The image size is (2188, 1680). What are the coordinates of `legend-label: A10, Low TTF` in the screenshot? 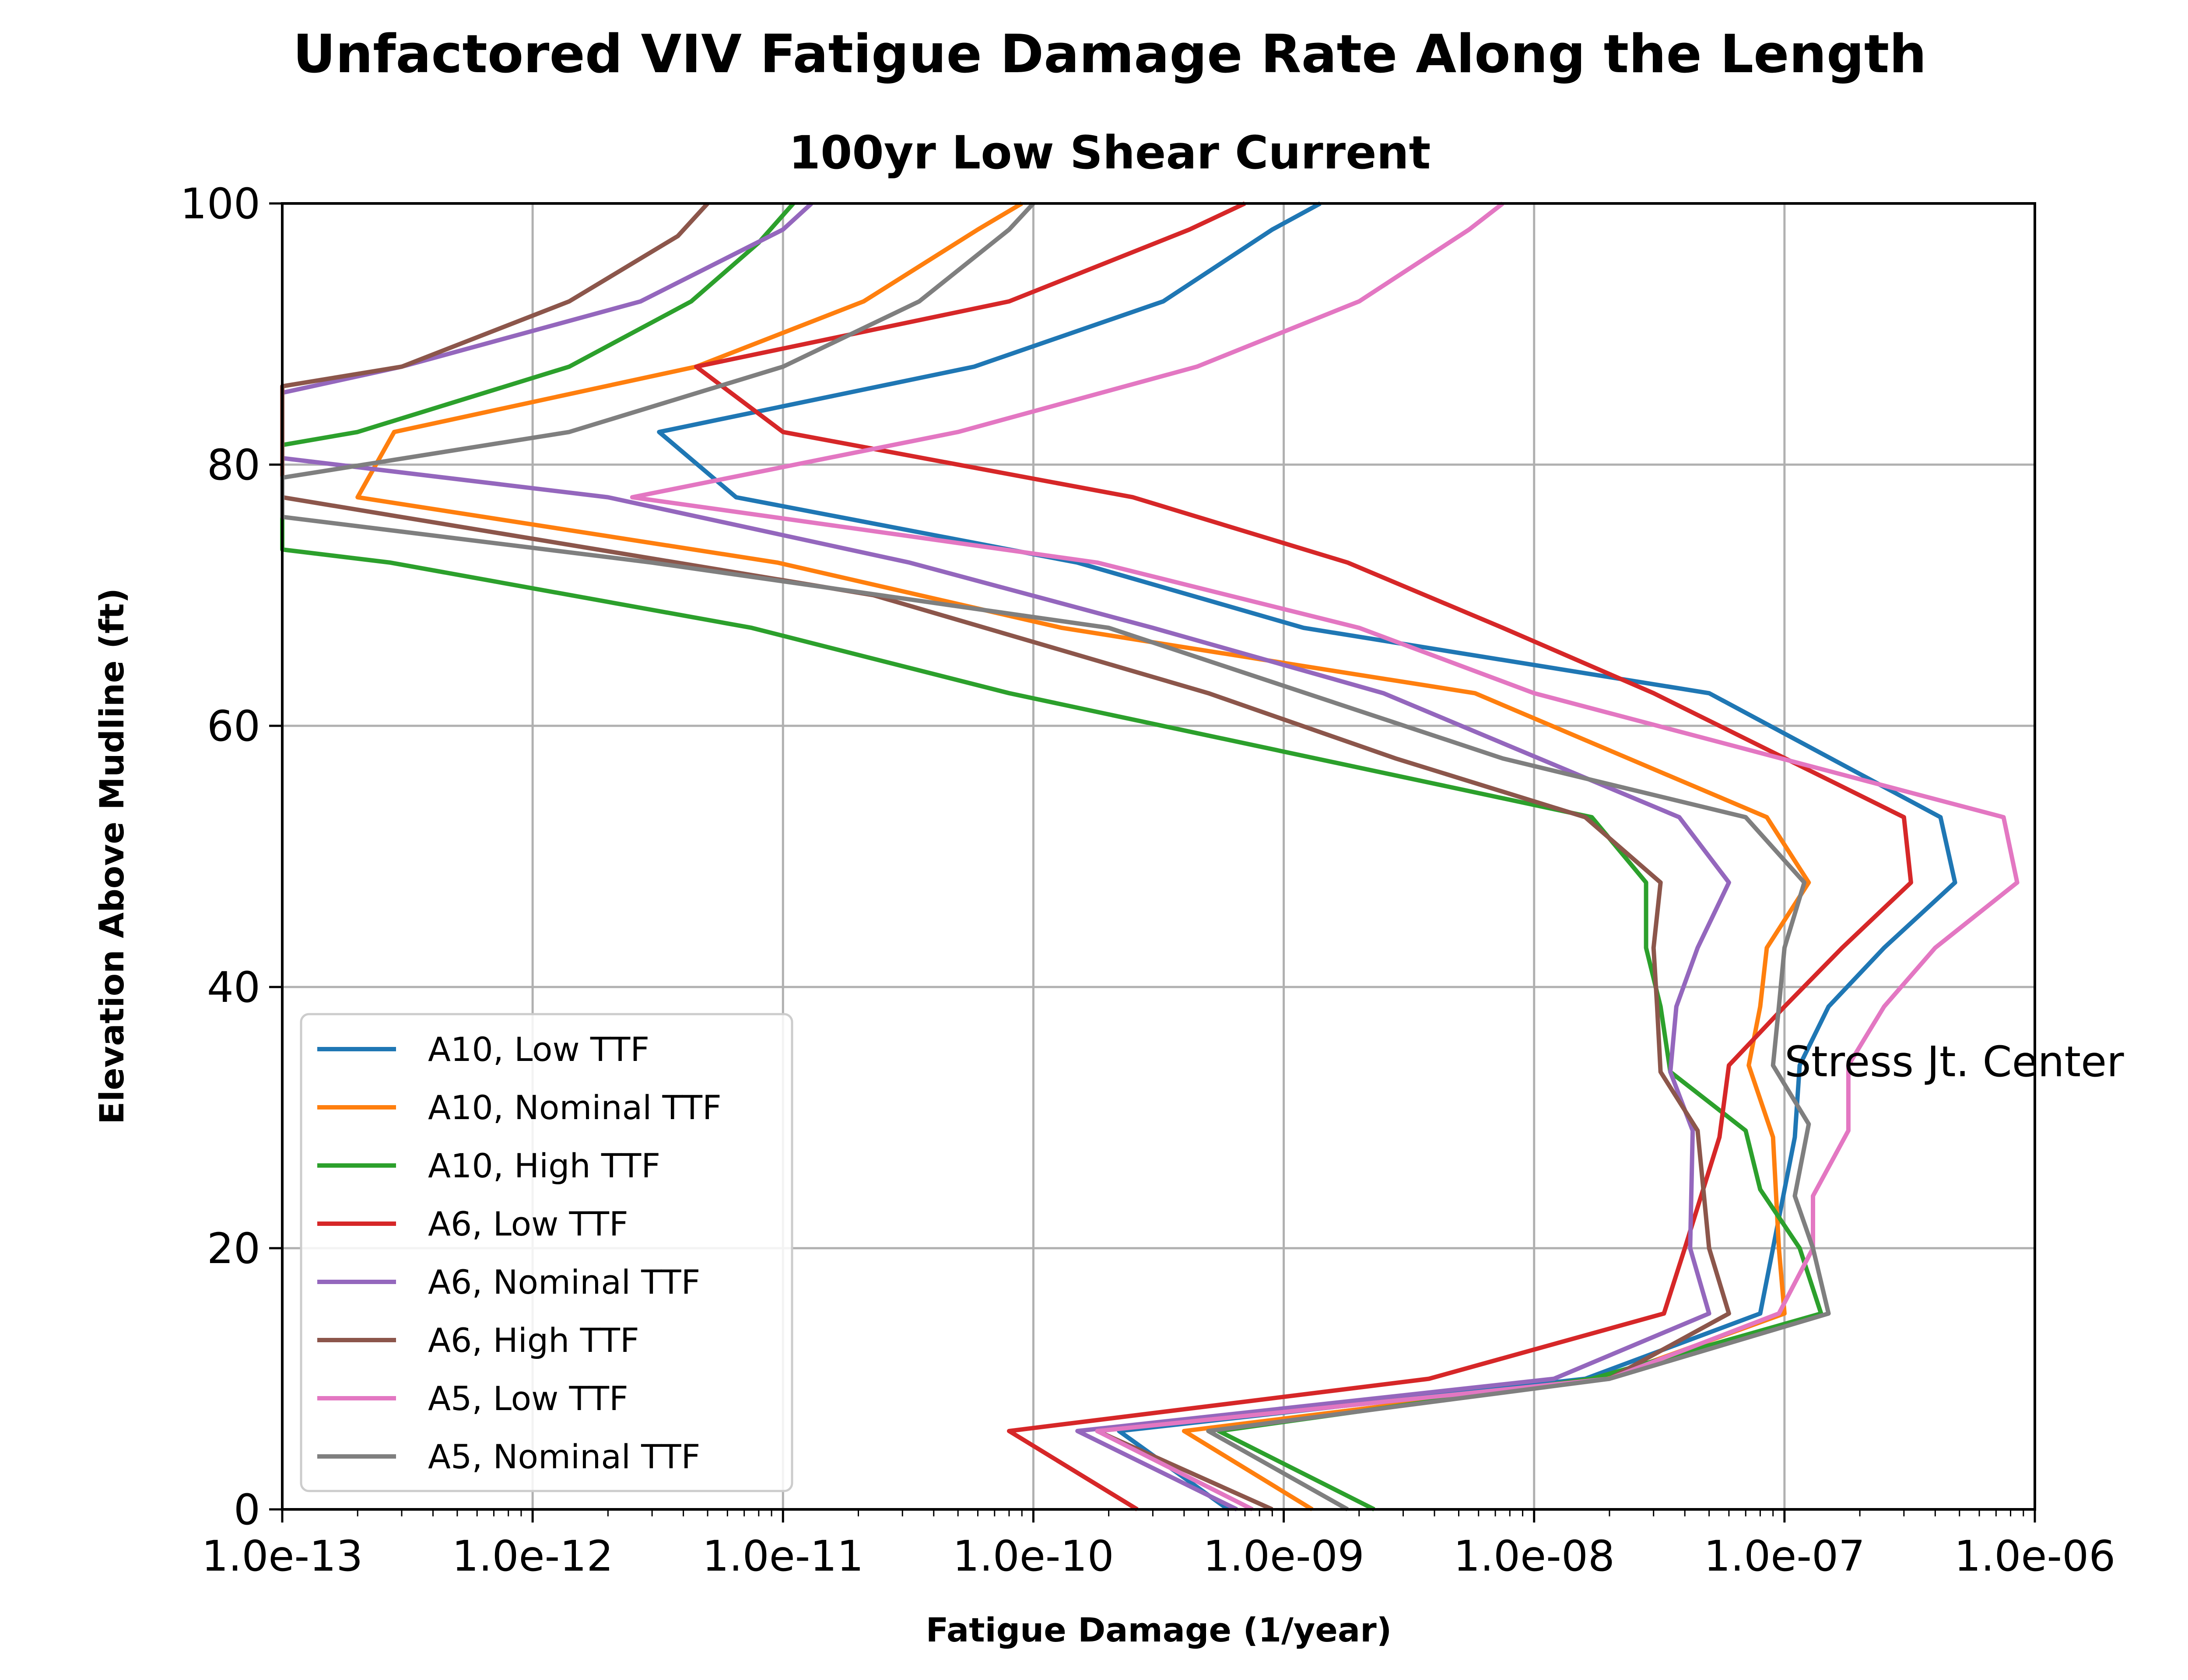 It's located at (538, 1049).